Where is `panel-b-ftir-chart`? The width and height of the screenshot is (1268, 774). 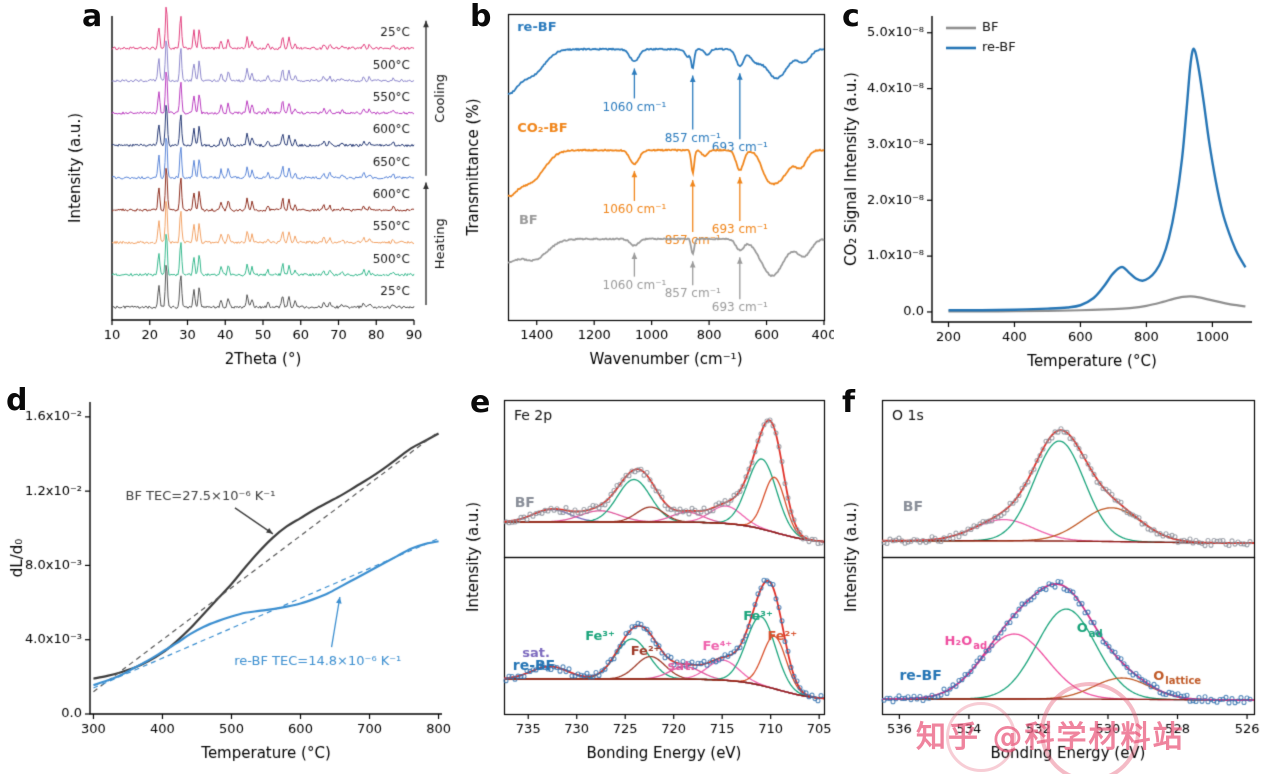 panel-b-ftir-chart is located at coordinates (646, 192).